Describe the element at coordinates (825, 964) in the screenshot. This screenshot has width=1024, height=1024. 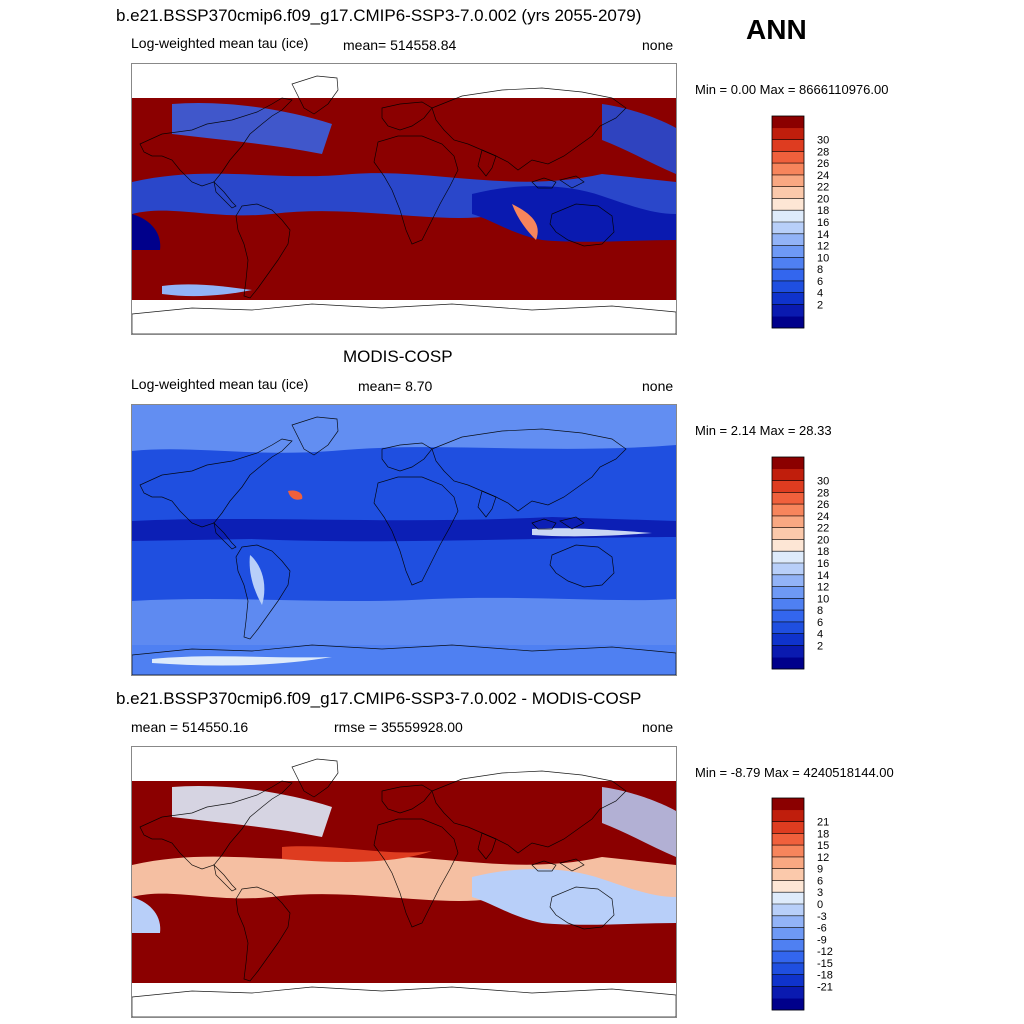
I see `colorbar-tick-label: -15` at that location.